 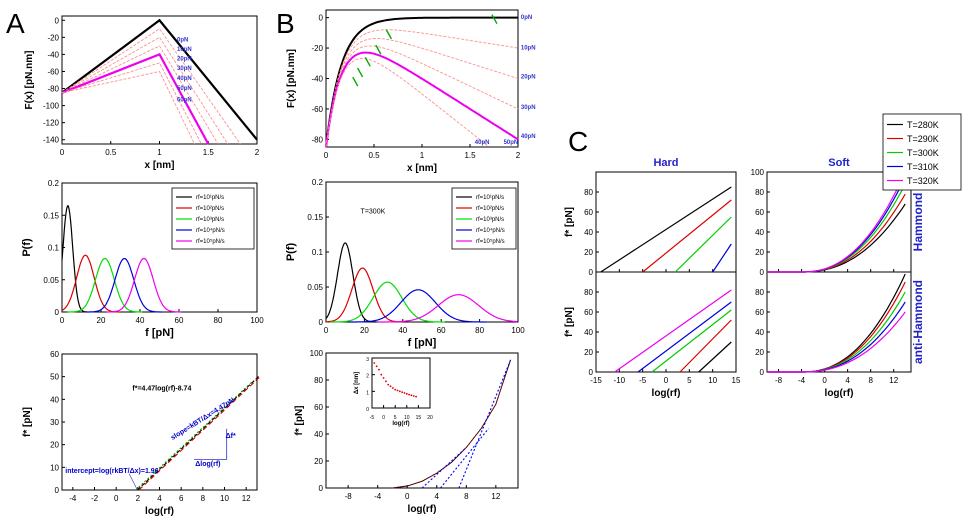 I want to click on b3-ytick-label: 0, so click(x=321, y=488).